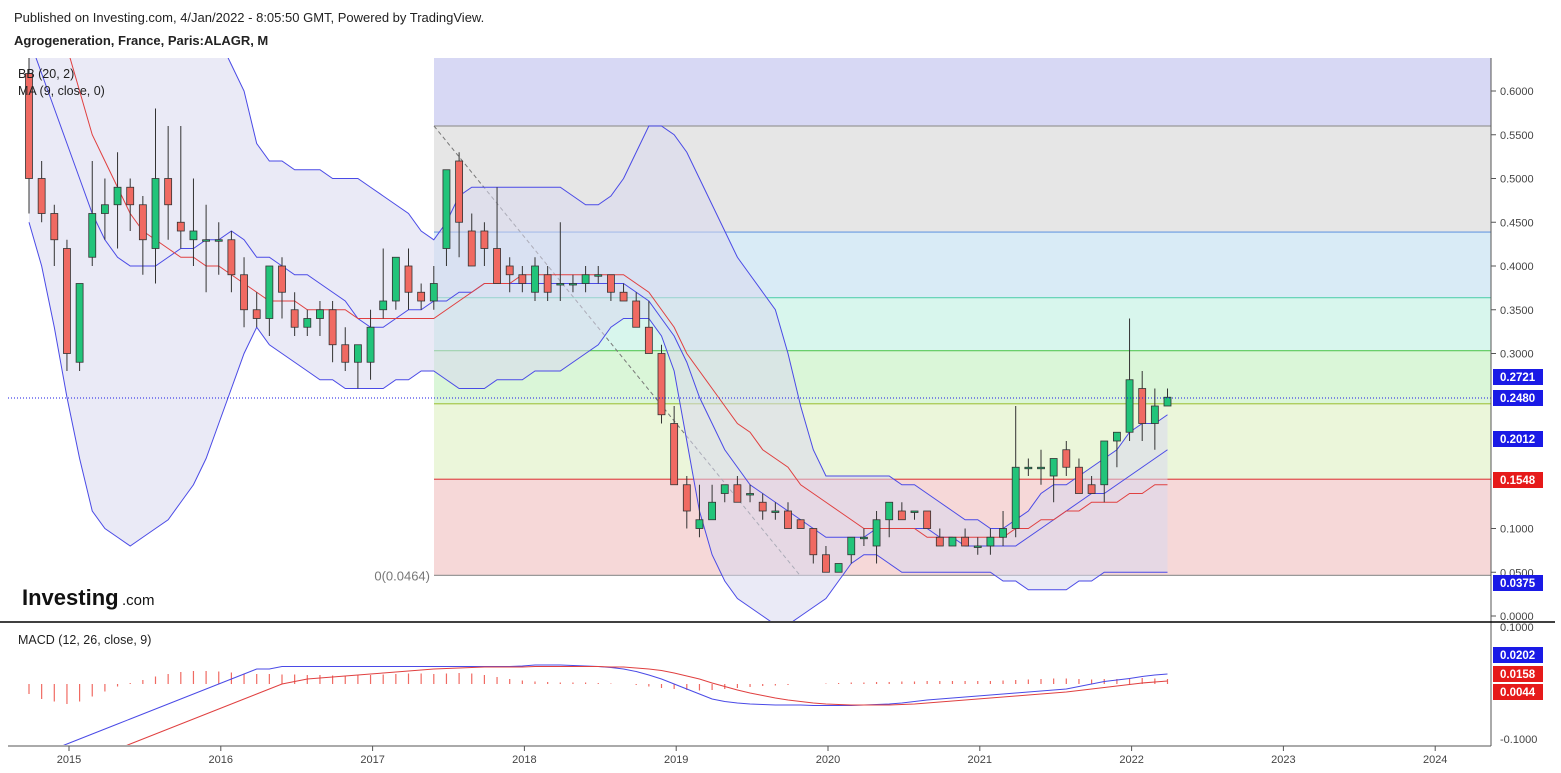 The width and height of the screenshot is (1561, 773). Describe the element at coordinates (1517, 267) in the screenshot. I see `y-tick-label: 0.4000` at that location.